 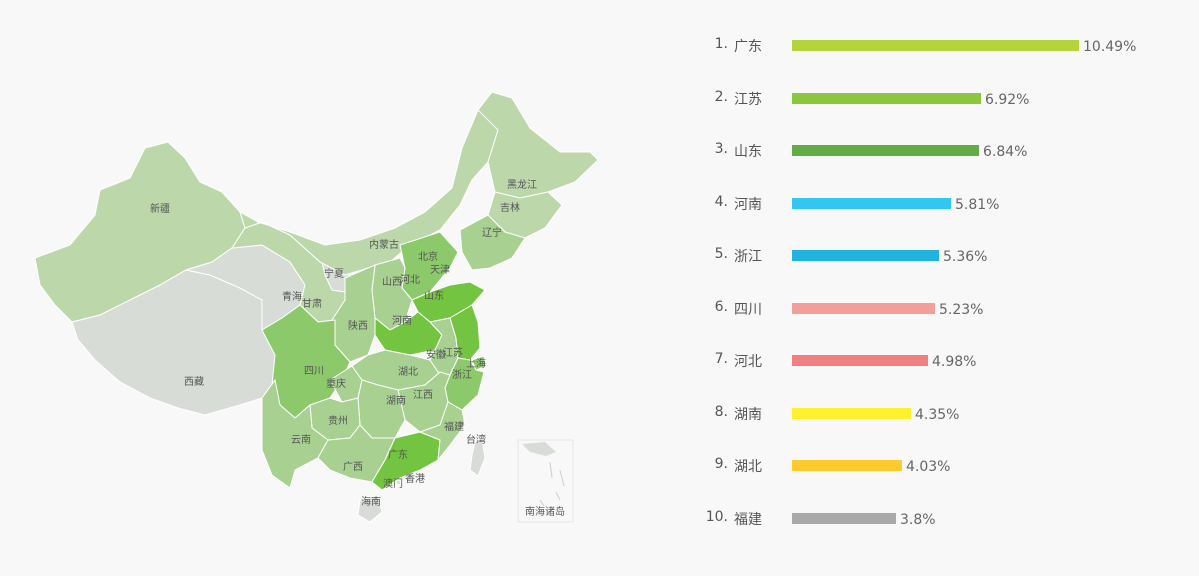 I want to click on rank-row: 1. 广东 10.49%, so click(x=940, y=45).